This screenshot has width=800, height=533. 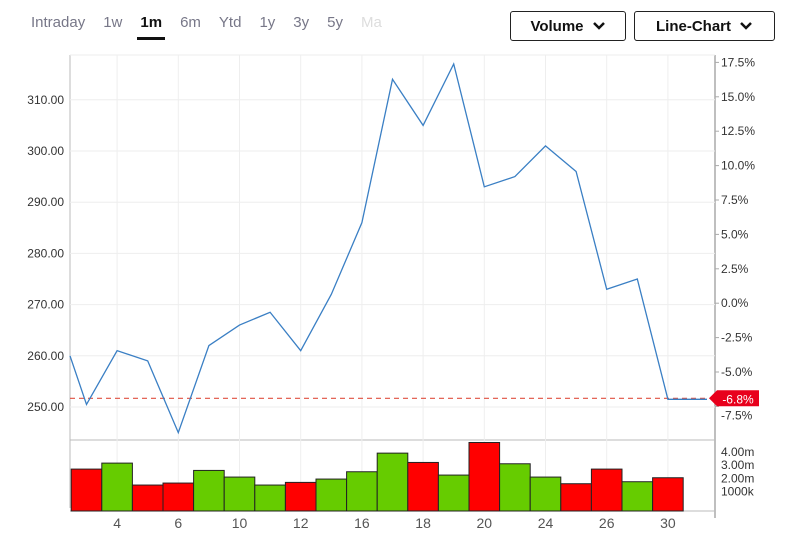 I want to click on range-tab-3y: 3y, so click(x=301, y=22).